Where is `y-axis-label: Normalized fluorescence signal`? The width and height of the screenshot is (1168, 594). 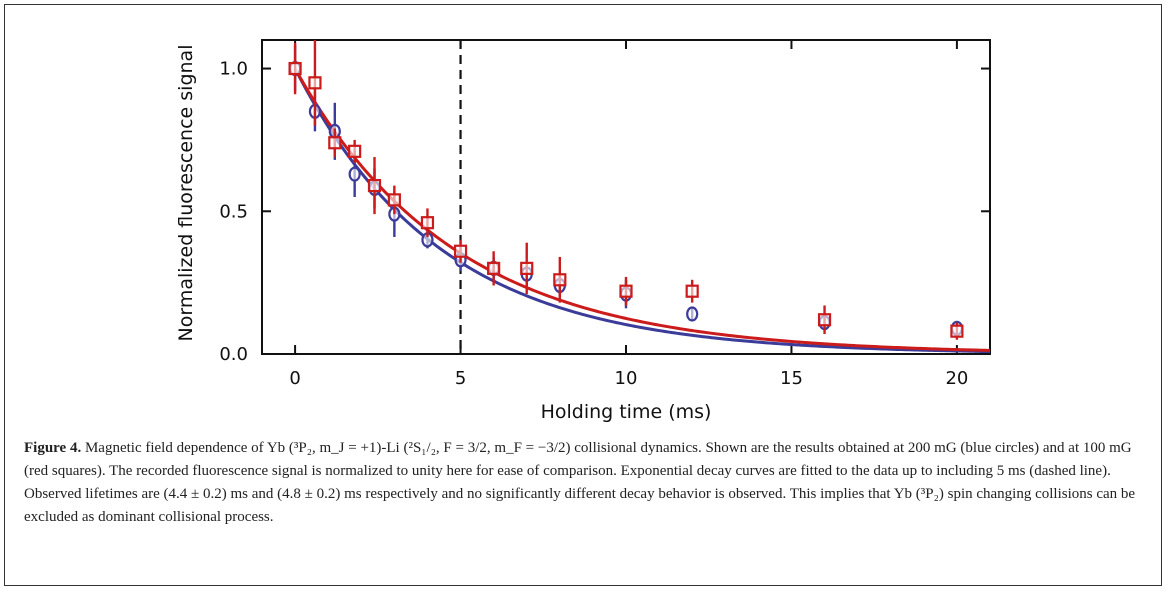
y-axis-label: Normalized fluorescence signal is located at coordinates (186, 193).